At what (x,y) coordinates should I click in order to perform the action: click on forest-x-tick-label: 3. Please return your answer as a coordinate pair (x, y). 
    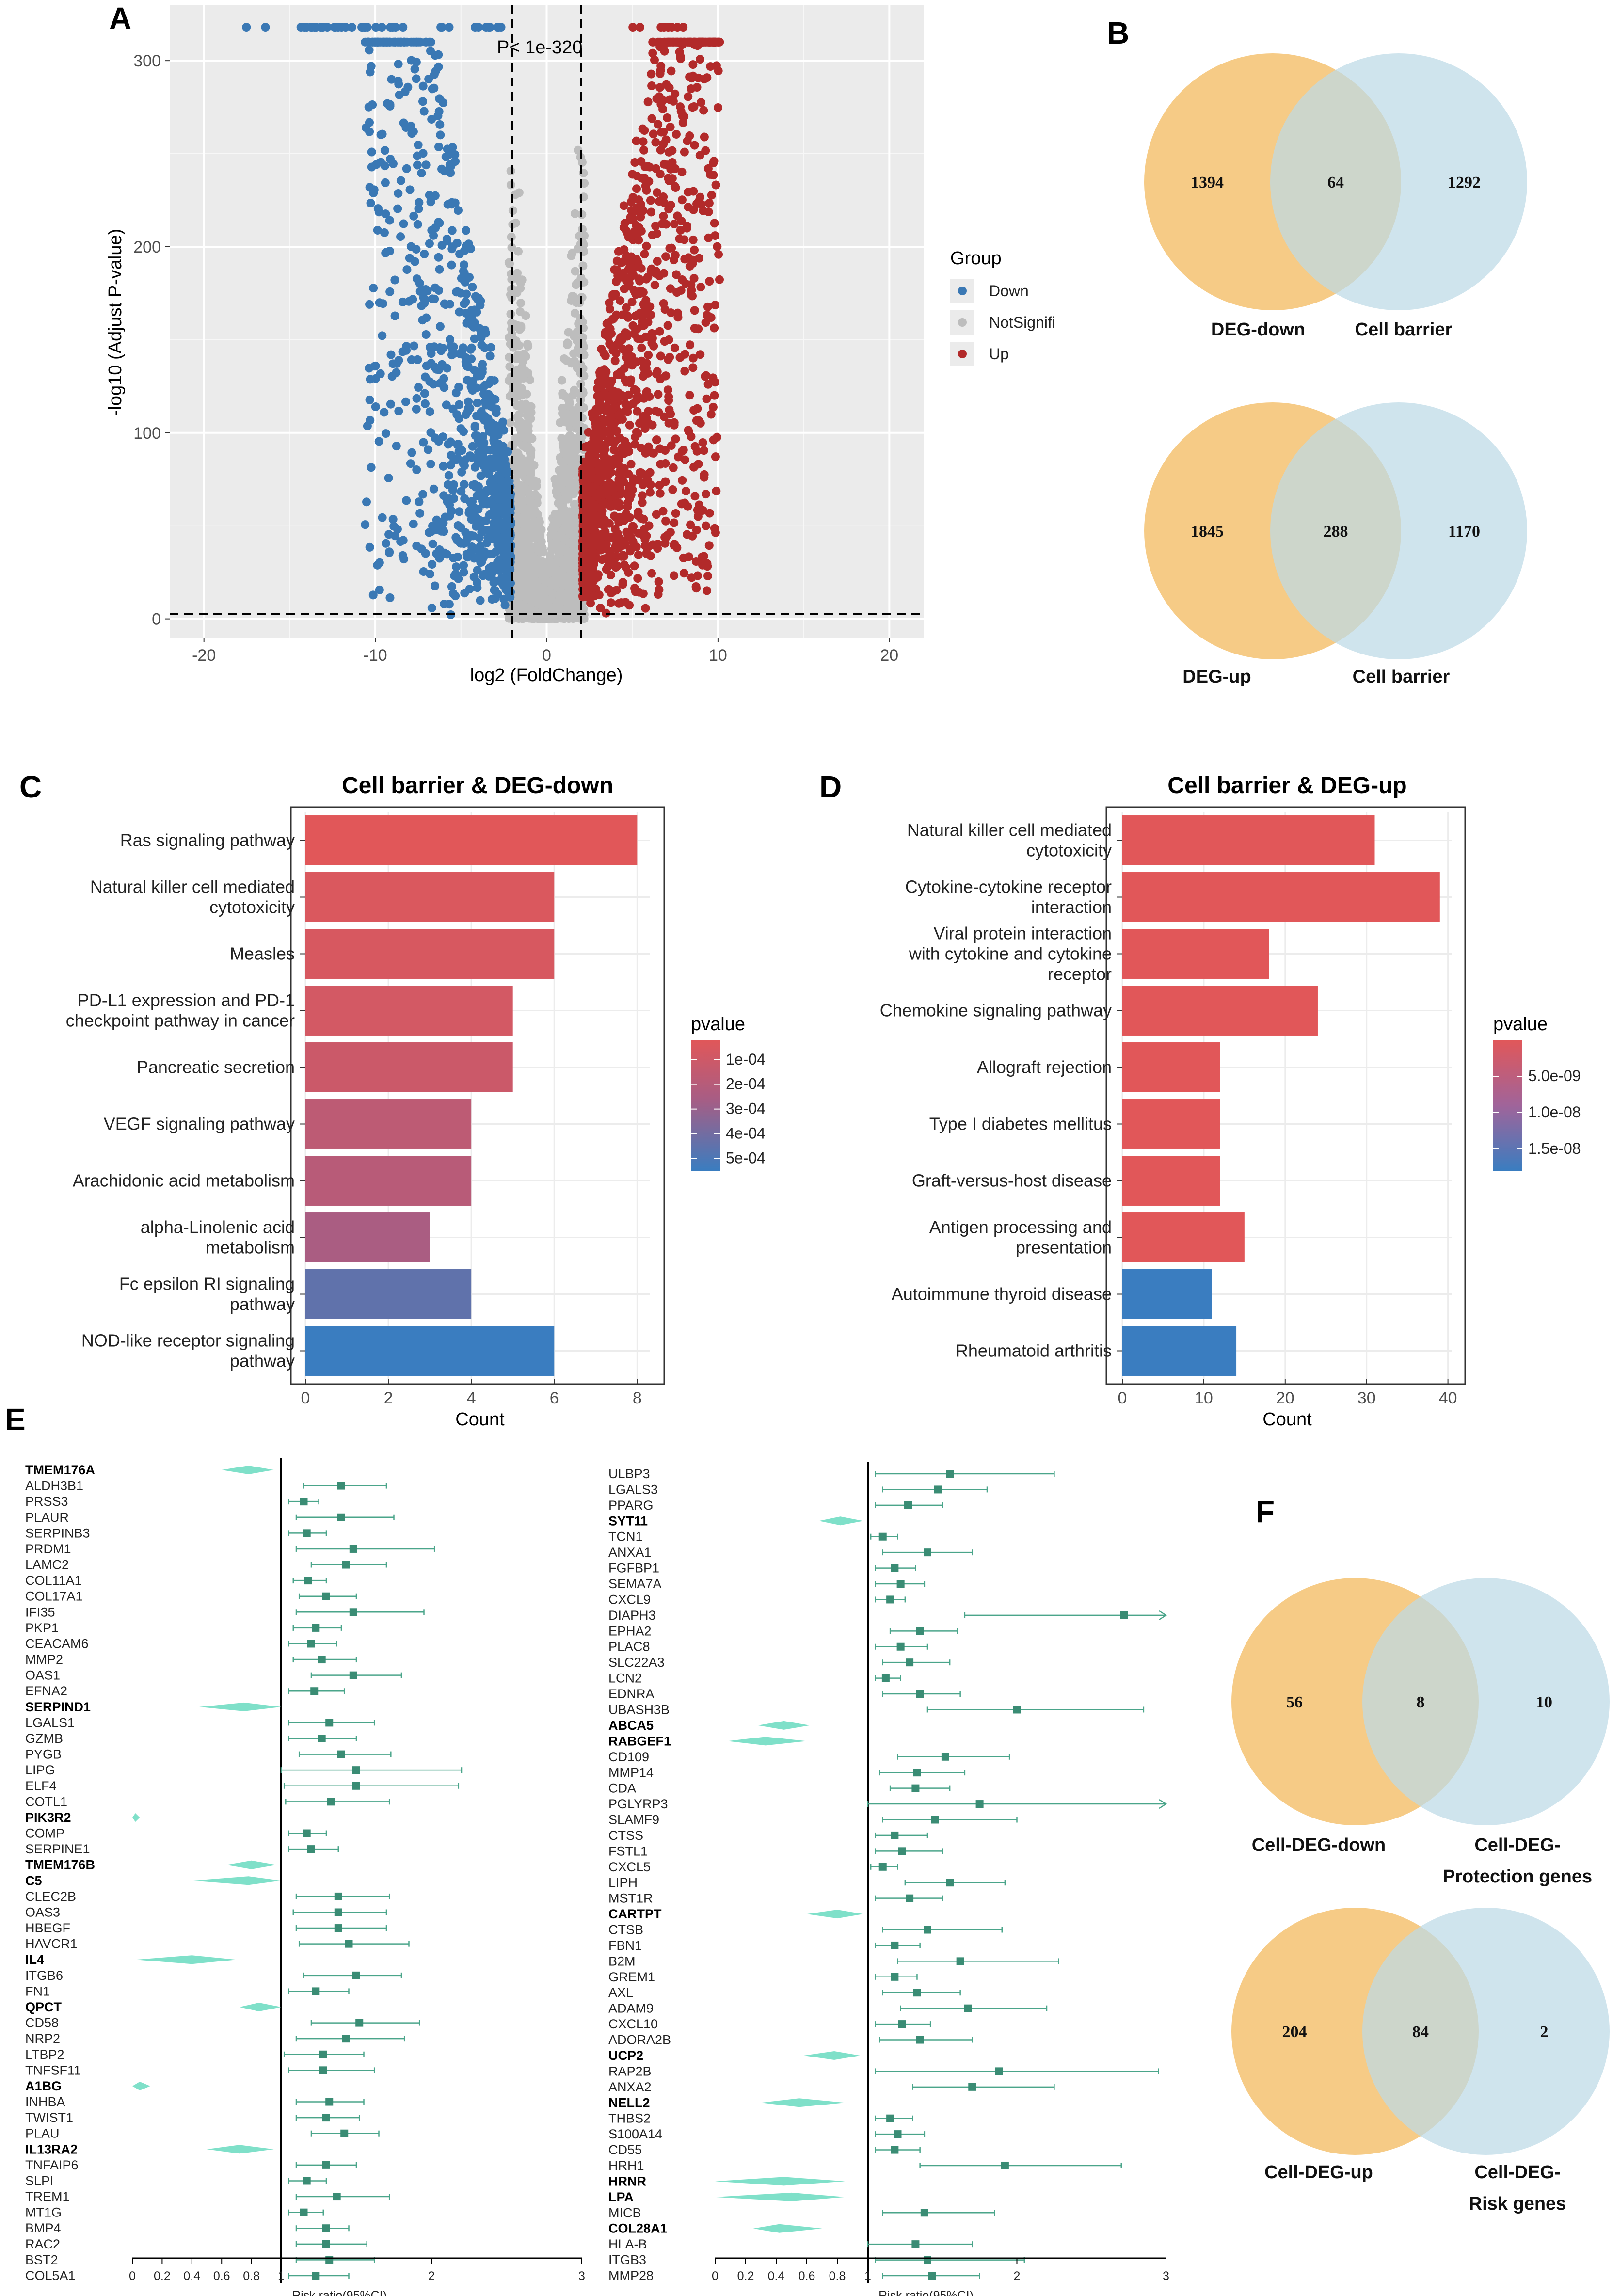
    Looking at the image, I should click on (582, 2276).